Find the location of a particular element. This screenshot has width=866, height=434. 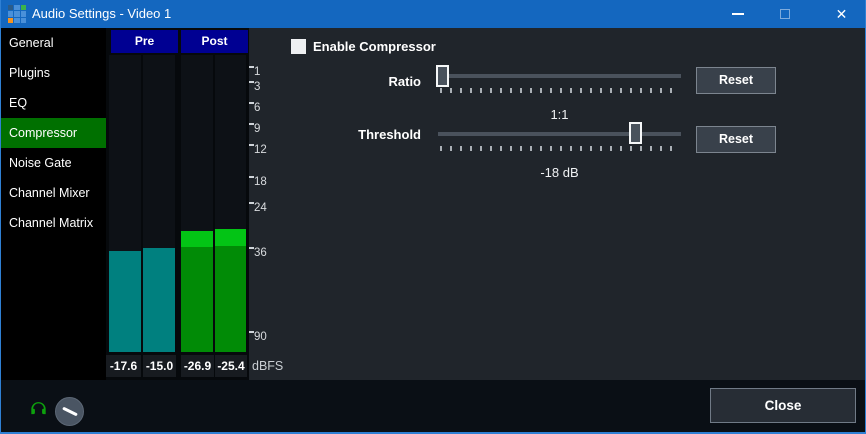

ratio-slider-thumb is located at coordinates (442, 76).